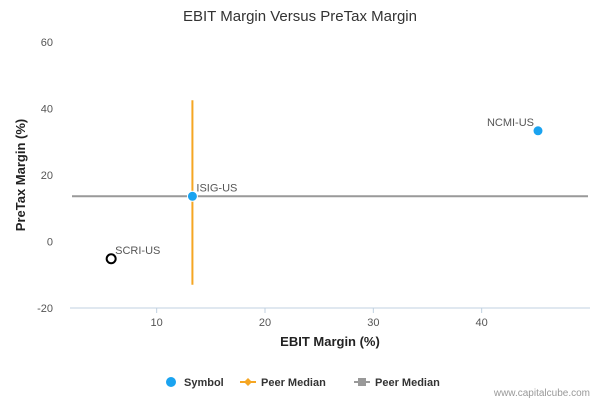 Image resolution: width=600 pixels, height=400 pixels. I want to click on legend-symbol-icon, so click(171, 382).